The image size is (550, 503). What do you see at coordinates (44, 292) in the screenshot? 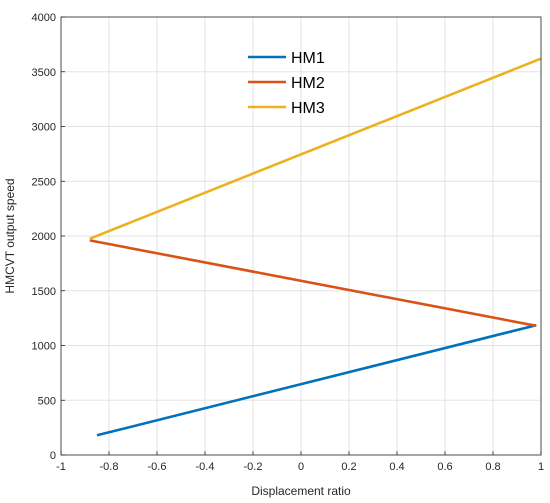
I see `y-tick-label: 1500` at bounding box center [44, 292].